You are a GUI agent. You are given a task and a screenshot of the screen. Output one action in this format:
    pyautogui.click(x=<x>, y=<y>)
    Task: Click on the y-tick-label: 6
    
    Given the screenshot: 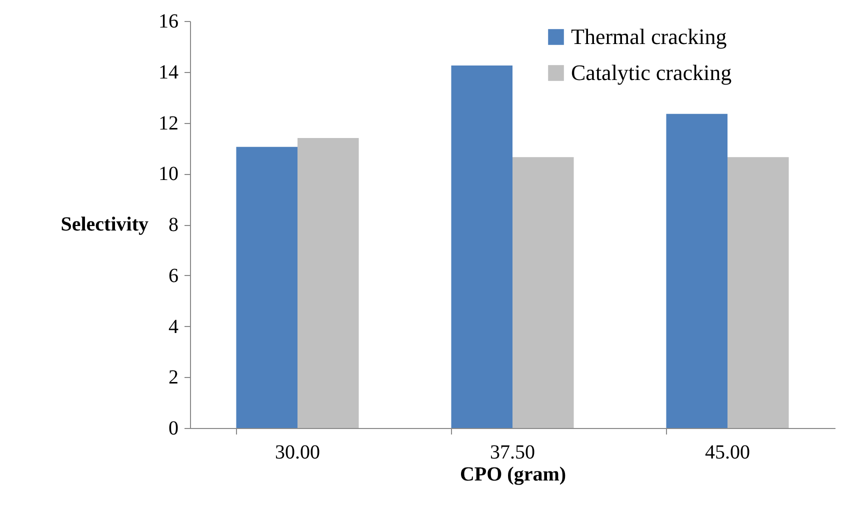 What is the action you would take?
    pyautogui.click(x=173, y=275)
    